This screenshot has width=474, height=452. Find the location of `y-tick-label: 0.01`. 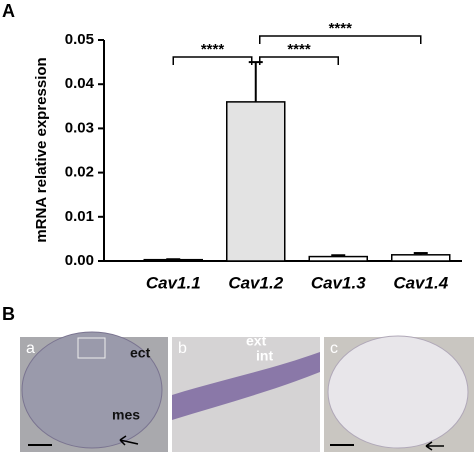

y-tick-label: 0.01 is located at coordinates (79, 216).